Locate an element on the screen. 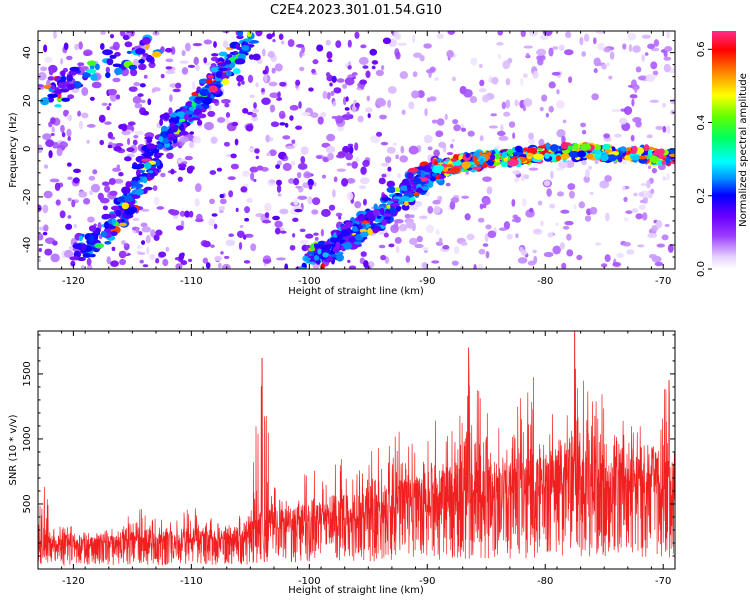 The image size is (750, 600). colorbar-label: Normalized spectral amplitude is located at coordinates (743, 150).